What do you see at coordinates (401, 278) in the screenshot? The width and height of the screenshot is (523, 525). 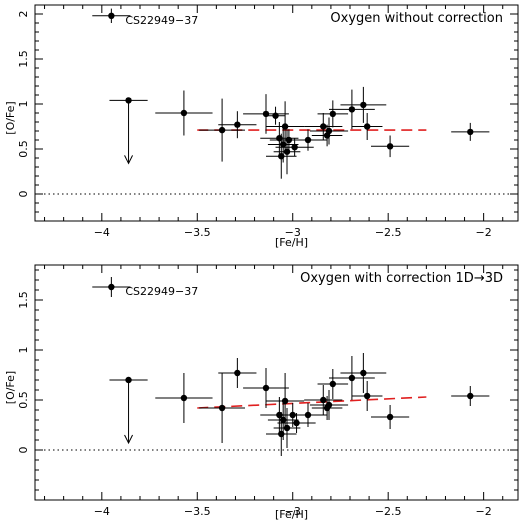 I see `panel-title: Oxygen with correction 1D→3D` at bounding box center [401, 278].